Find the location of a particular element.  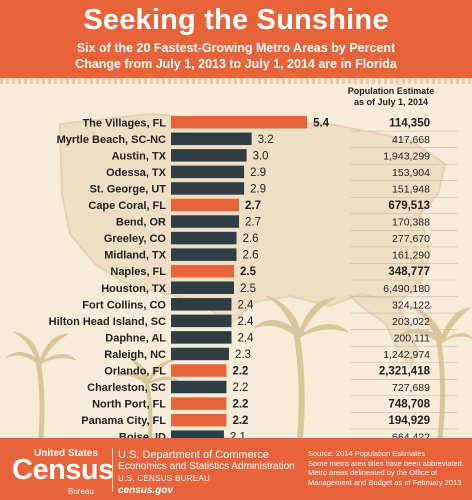

population-label: 153,904 is located at coordinates (411, 173).